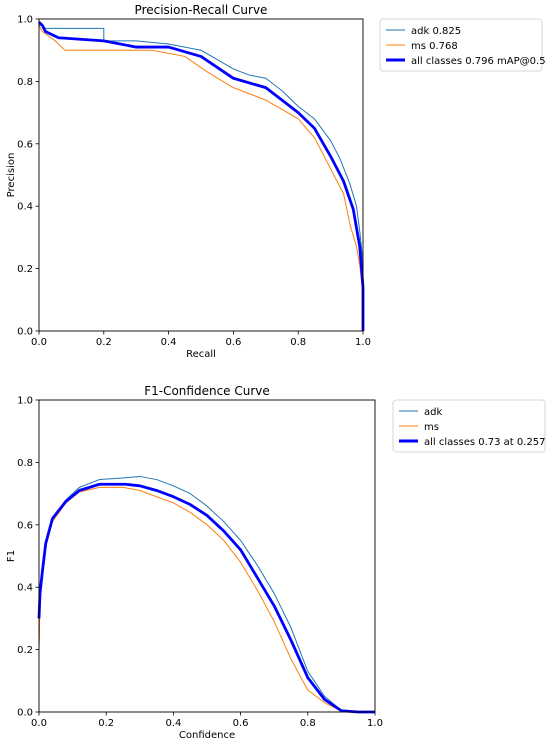 The height and width of the screenshot is (742, 550). What do you see at coordinates (433, 412) in the screenshot?
I see `legend-label-adk: adk` at bounding box center [433, 412].